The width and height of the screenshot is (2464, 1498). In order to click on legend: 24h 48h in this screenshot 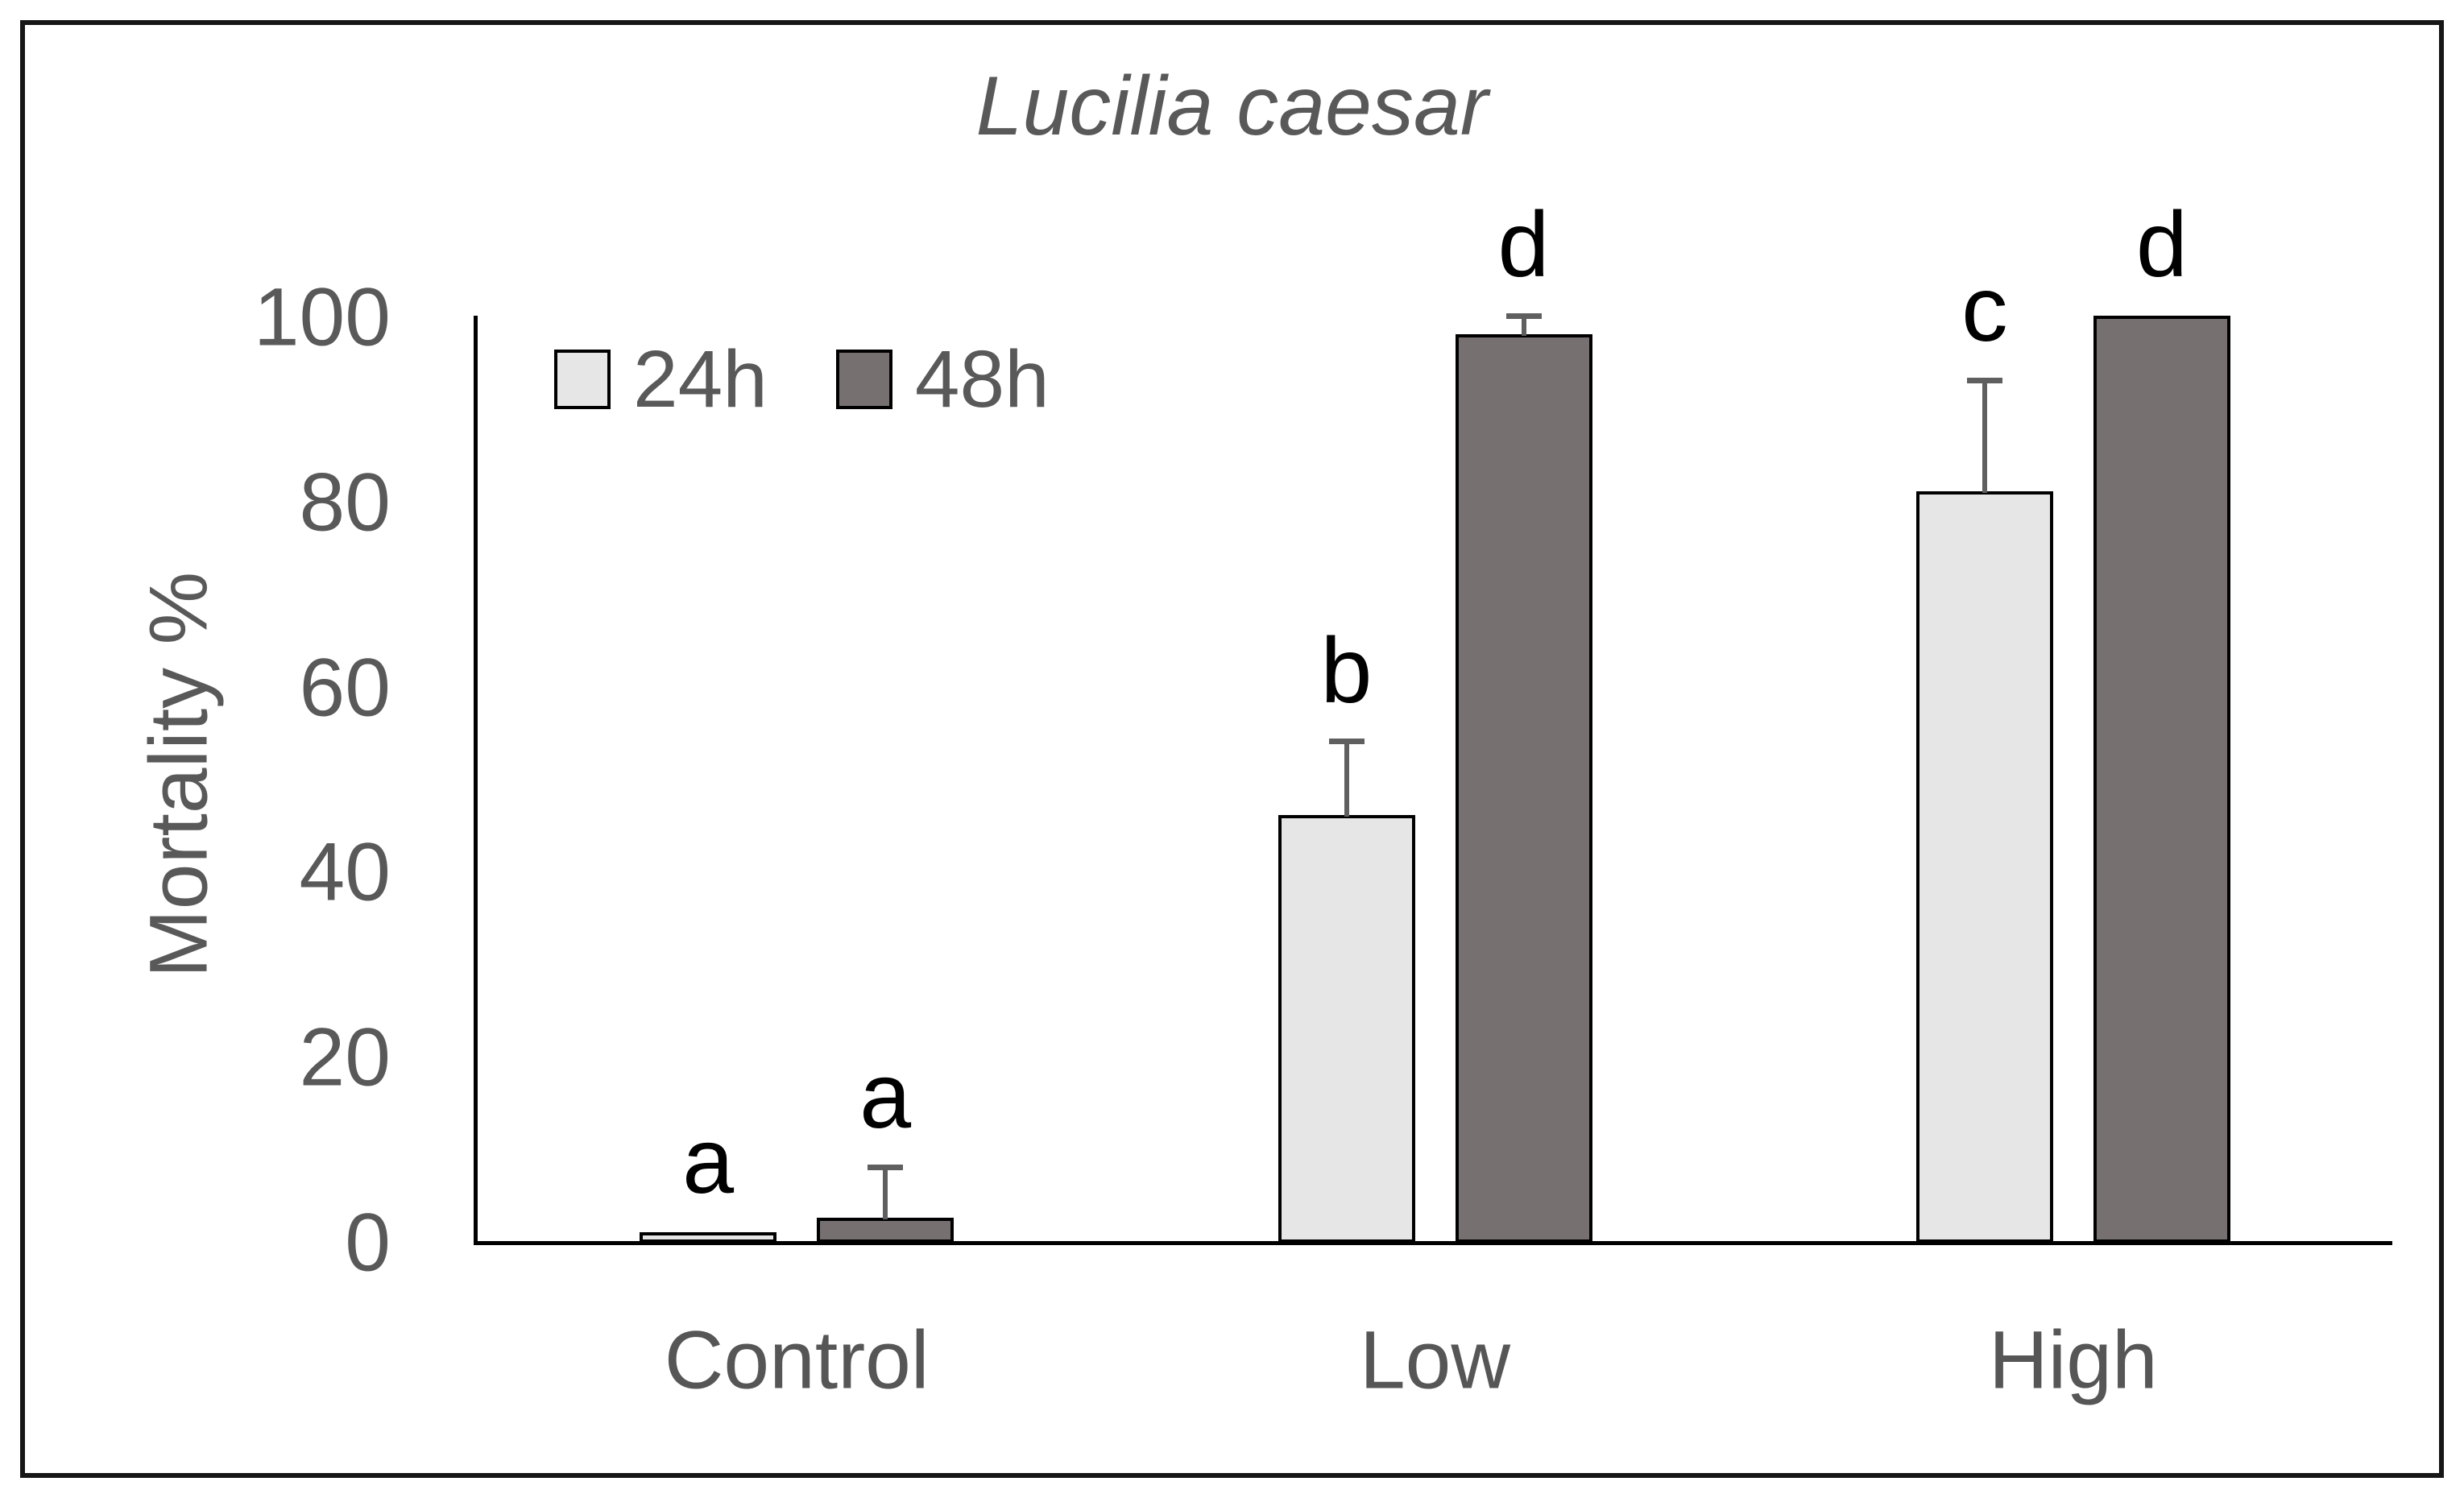, I will do `click(802, 380)`.